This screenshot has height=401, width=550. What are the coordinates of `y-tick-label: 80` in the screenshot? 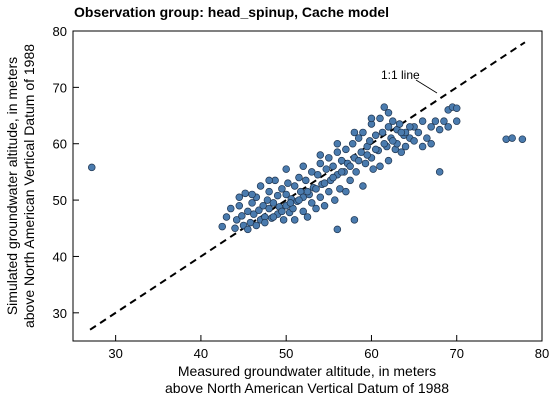 It's located at (60, 31).